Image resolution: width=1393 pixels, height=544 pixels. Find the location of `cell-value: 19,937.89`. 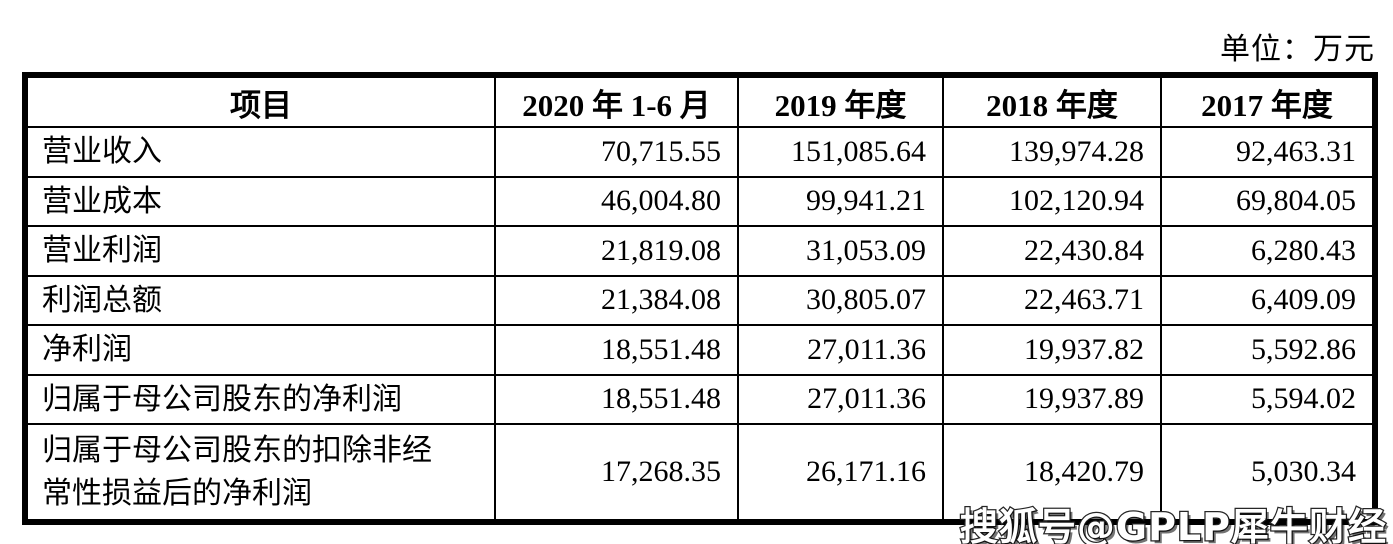

cell-value: 19,937.89 is located at coordinates (1052, 399).